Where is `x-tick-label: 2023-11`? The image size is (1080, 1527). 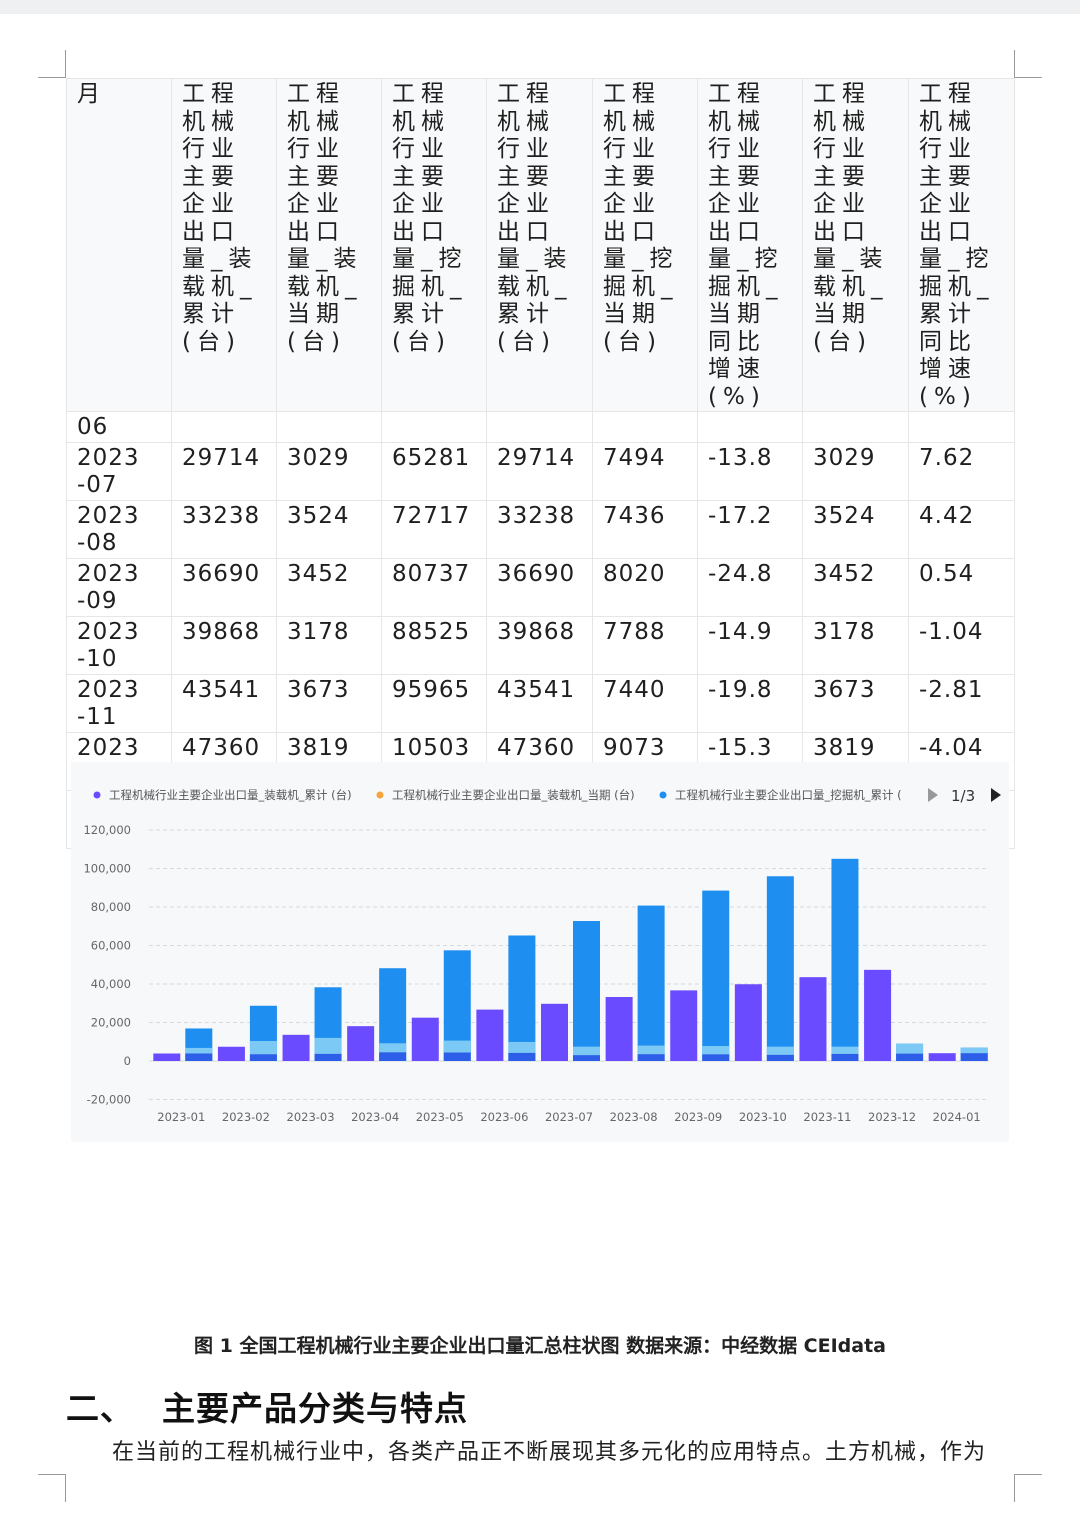
x-tick-label: 2023-11 is located at coordinates (827, 1117).